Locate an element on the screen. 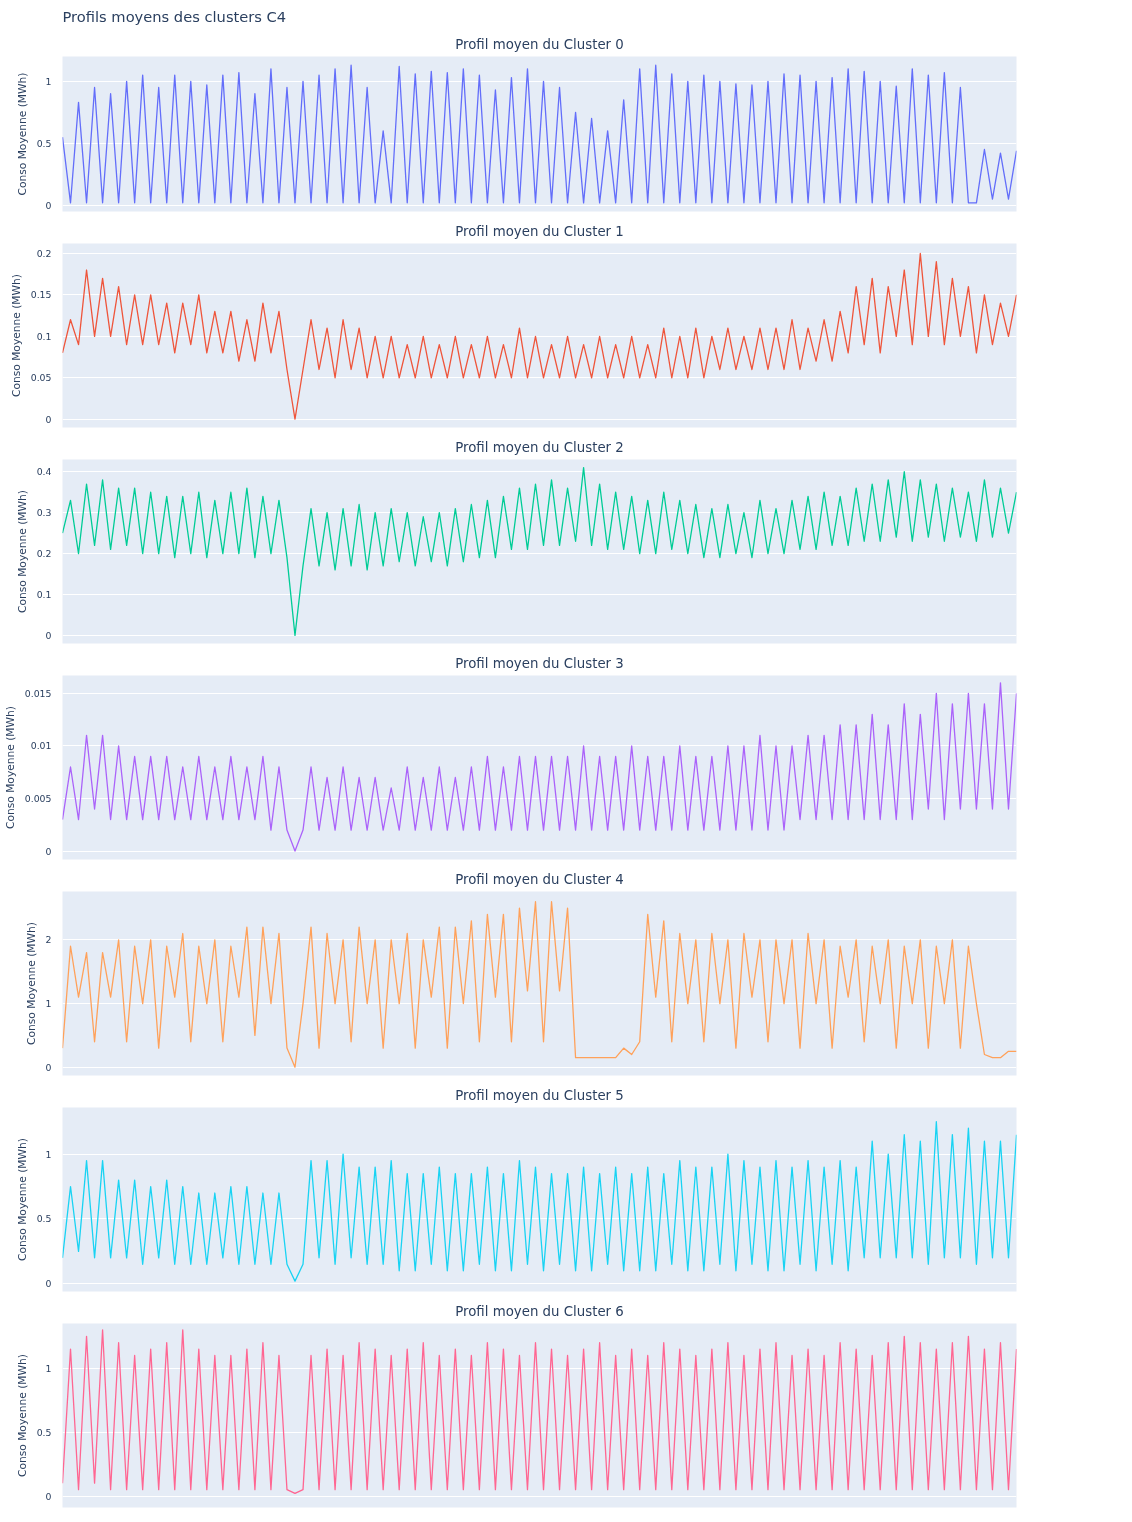 The width and height of the screenshot is (1132, 1522). chart-title: Profil moyen du Cluster 2 is located at coordinates (539, 447).